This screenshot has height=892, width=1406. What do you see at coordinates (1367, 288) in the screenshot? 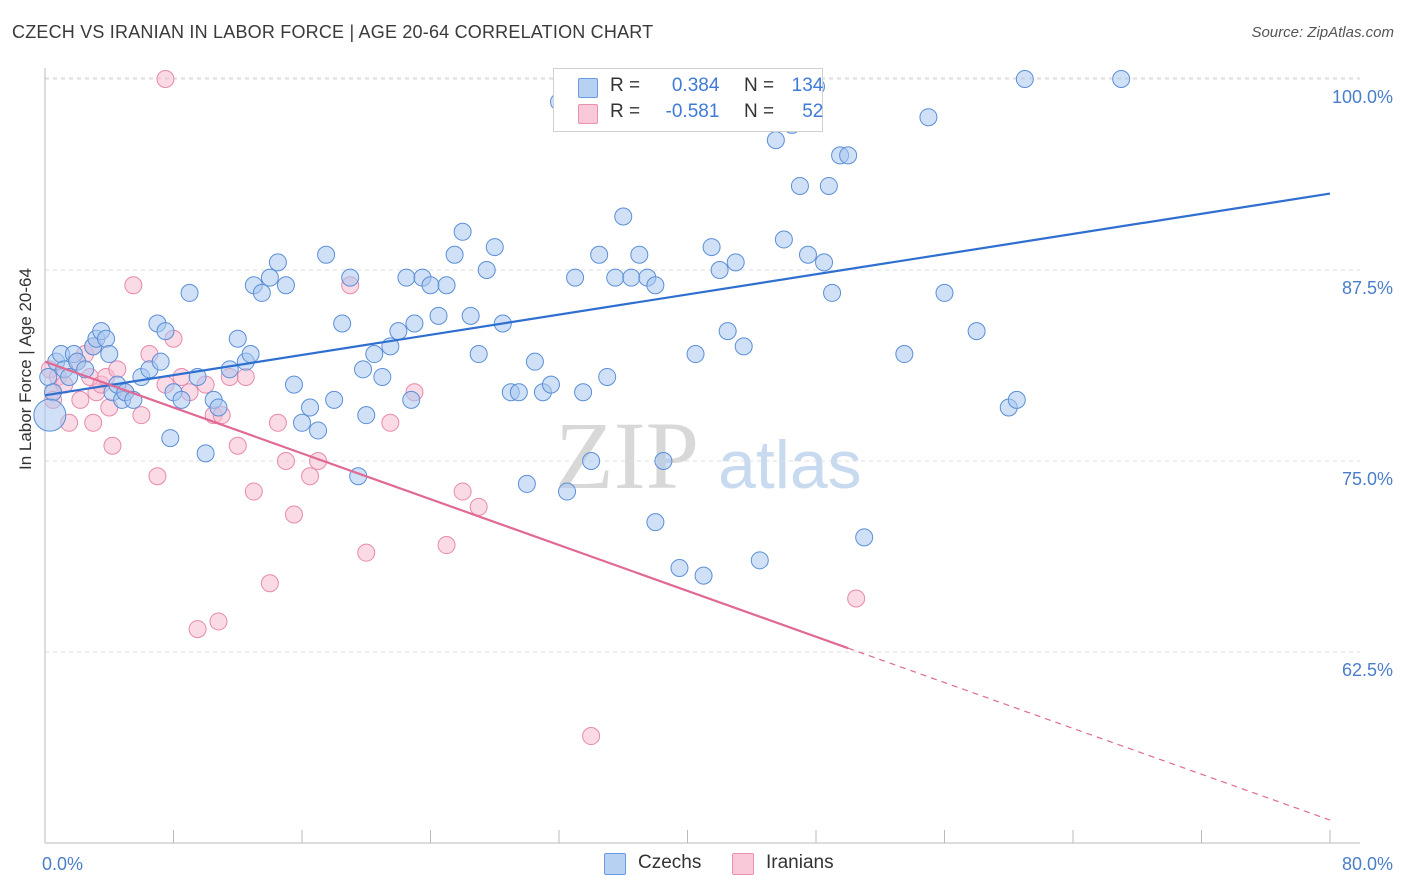
I see `y-tick-label-2: 87.5%` at bounding box center [1367, 288].